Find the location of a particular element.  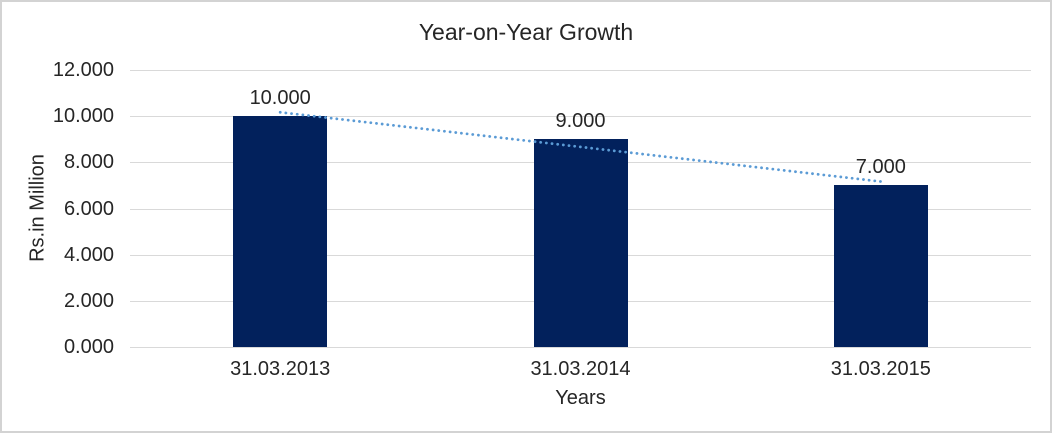

x-tick-label: 31.03.2014 is located at coordinates (580, 369).